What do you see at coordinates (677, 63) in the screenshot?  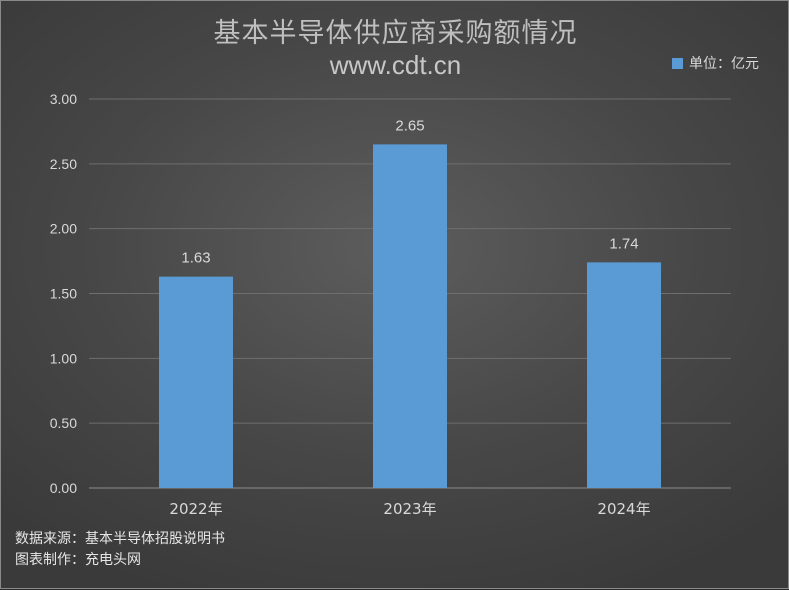 I see `legend-swatch` at bounding box center [677, 63].